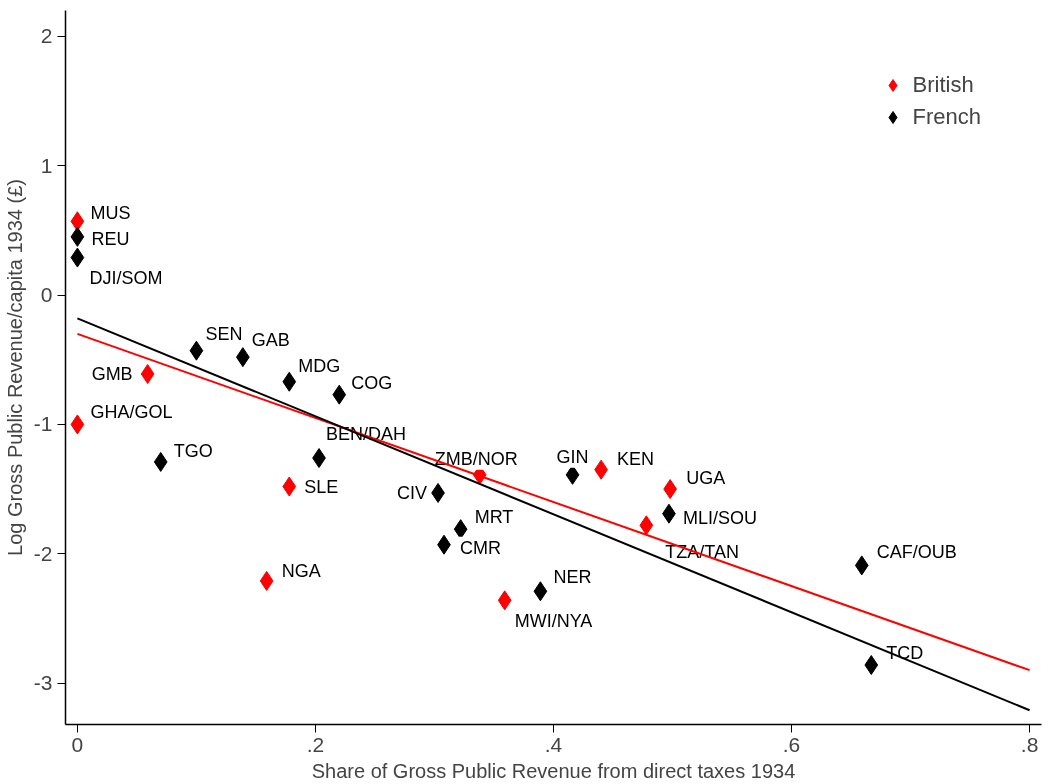 This screenshot has width=1061, height=784. I want to click on y-tick-label: -1, so click(43, 424).